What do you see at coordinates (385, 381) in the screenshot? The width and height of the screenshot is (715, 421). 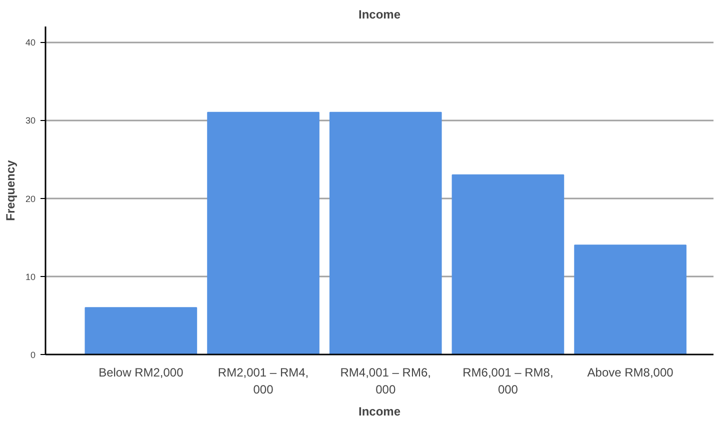 I see `x-tick-label: RM4,001 – RM6,000` at bounding box center [385, 381].